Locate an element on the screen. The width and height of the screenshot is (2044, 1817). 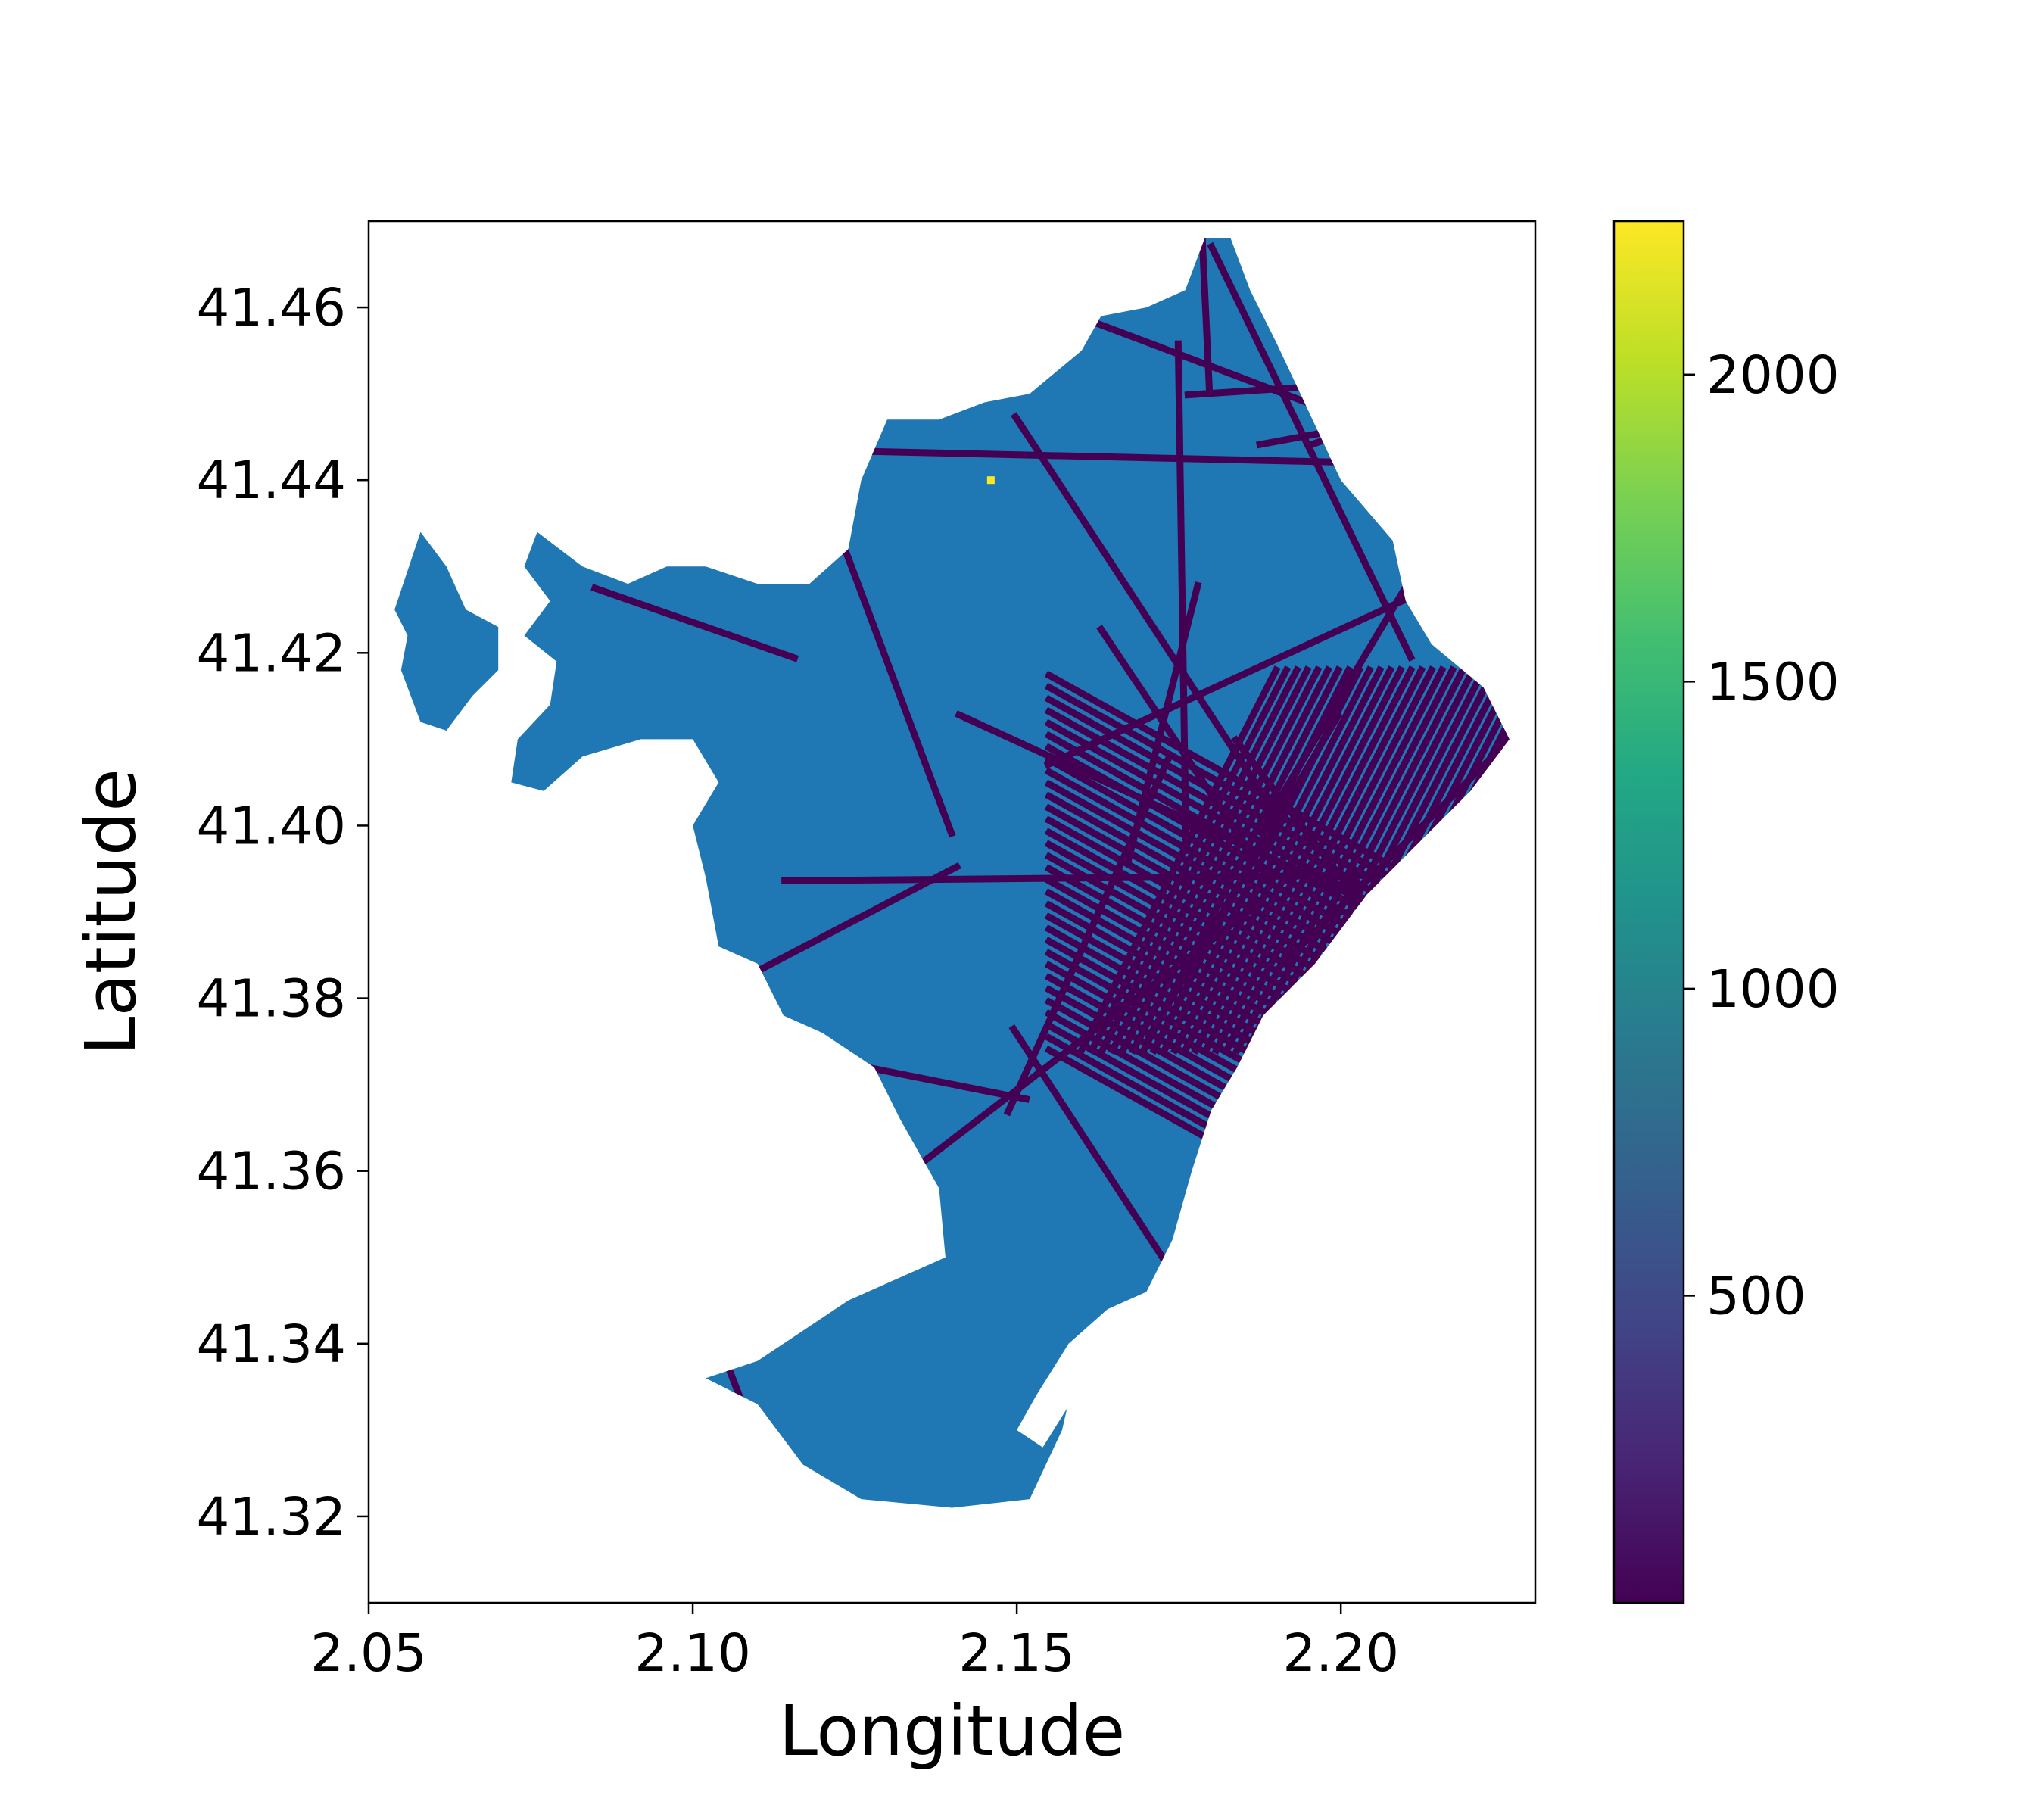
region-west-patch is located at coordinates (446, 631).